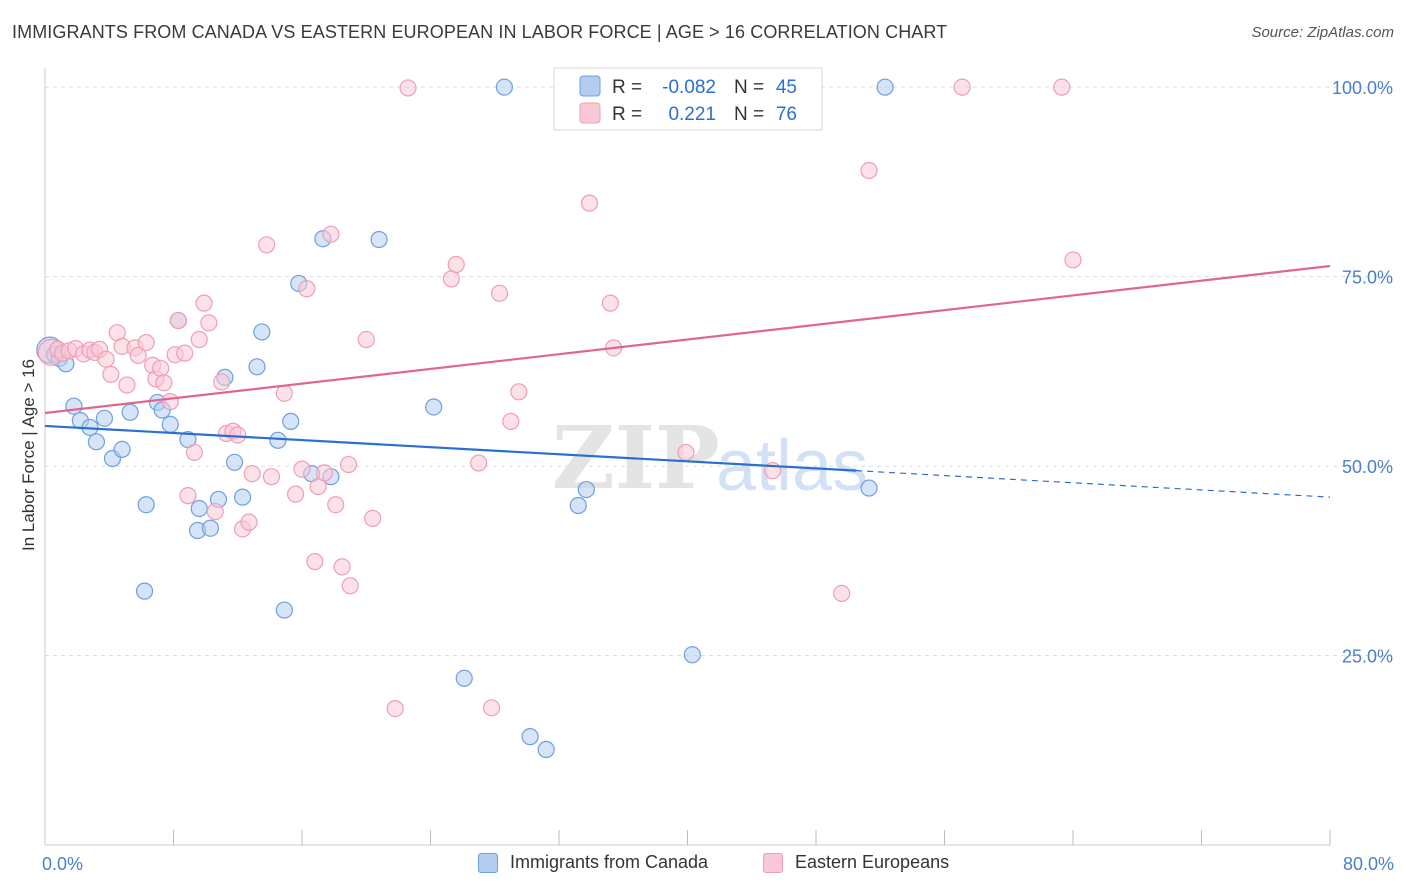  Describe the element at coordinates (1367, 657) in the screenshot. I see `y-tick-label: 25.0%` at that location.